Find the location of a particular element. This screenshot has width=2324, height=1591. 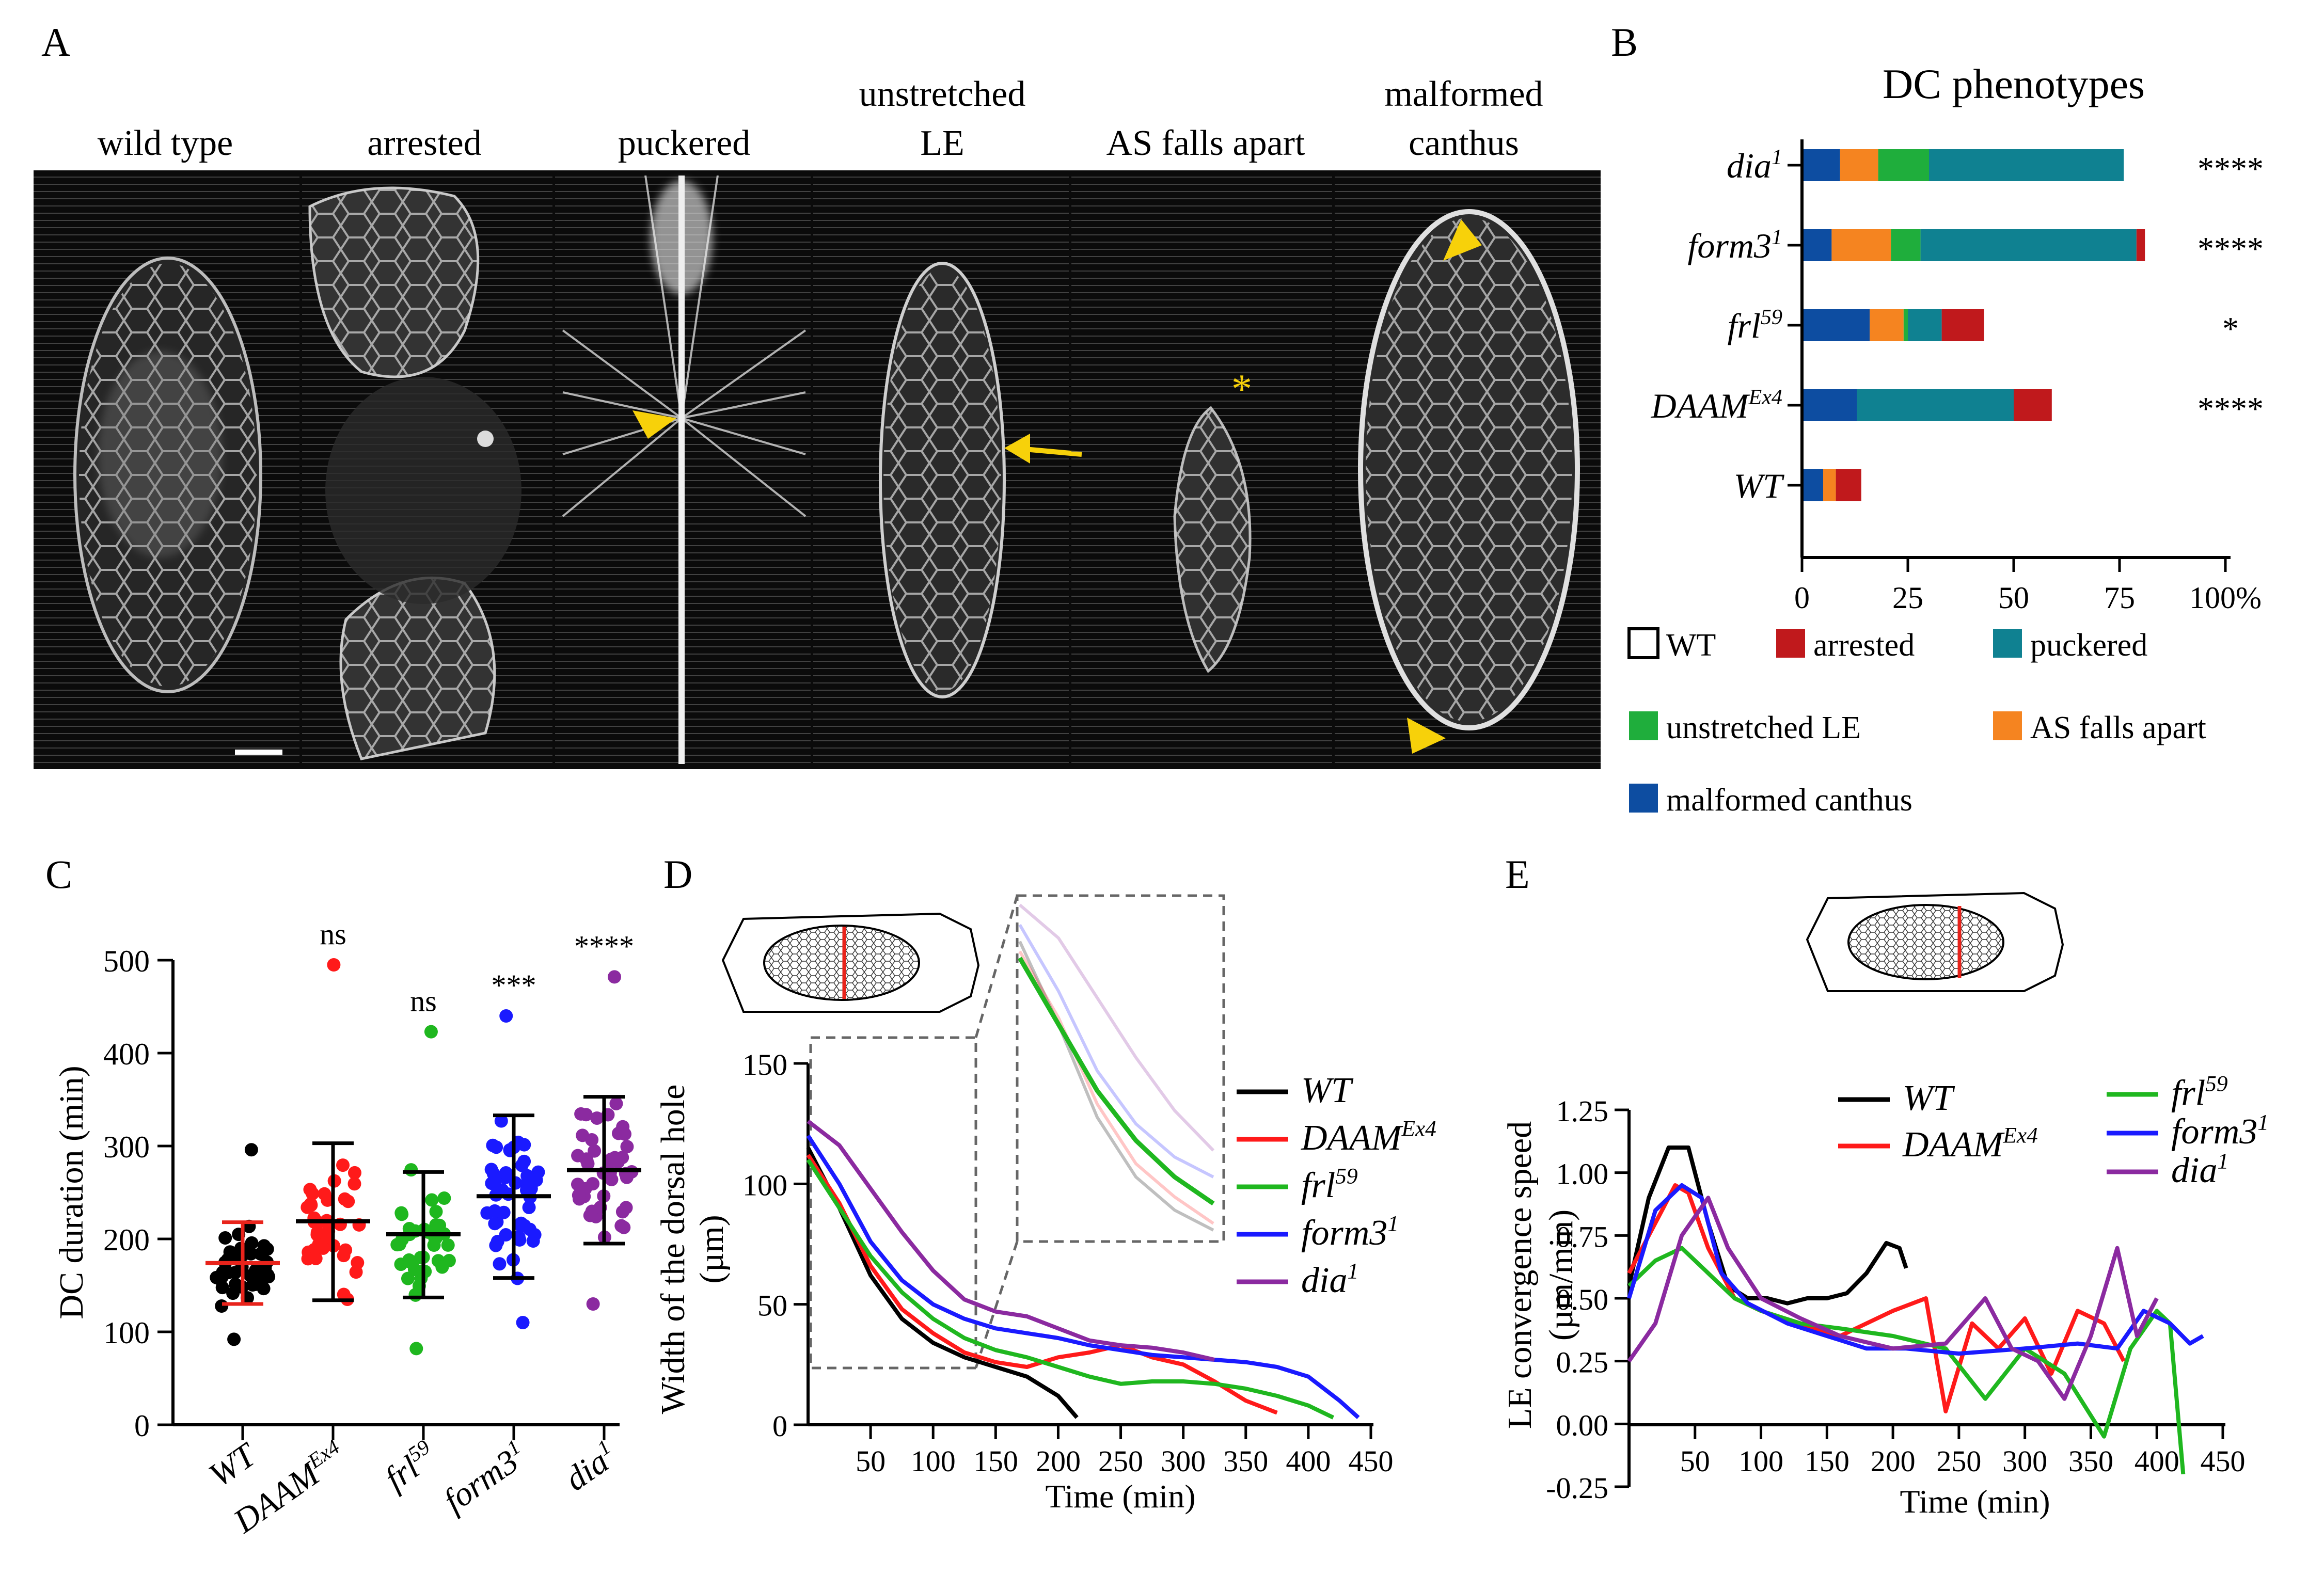

c-ytick-label: 100 is located at coordinates (126, 1333).